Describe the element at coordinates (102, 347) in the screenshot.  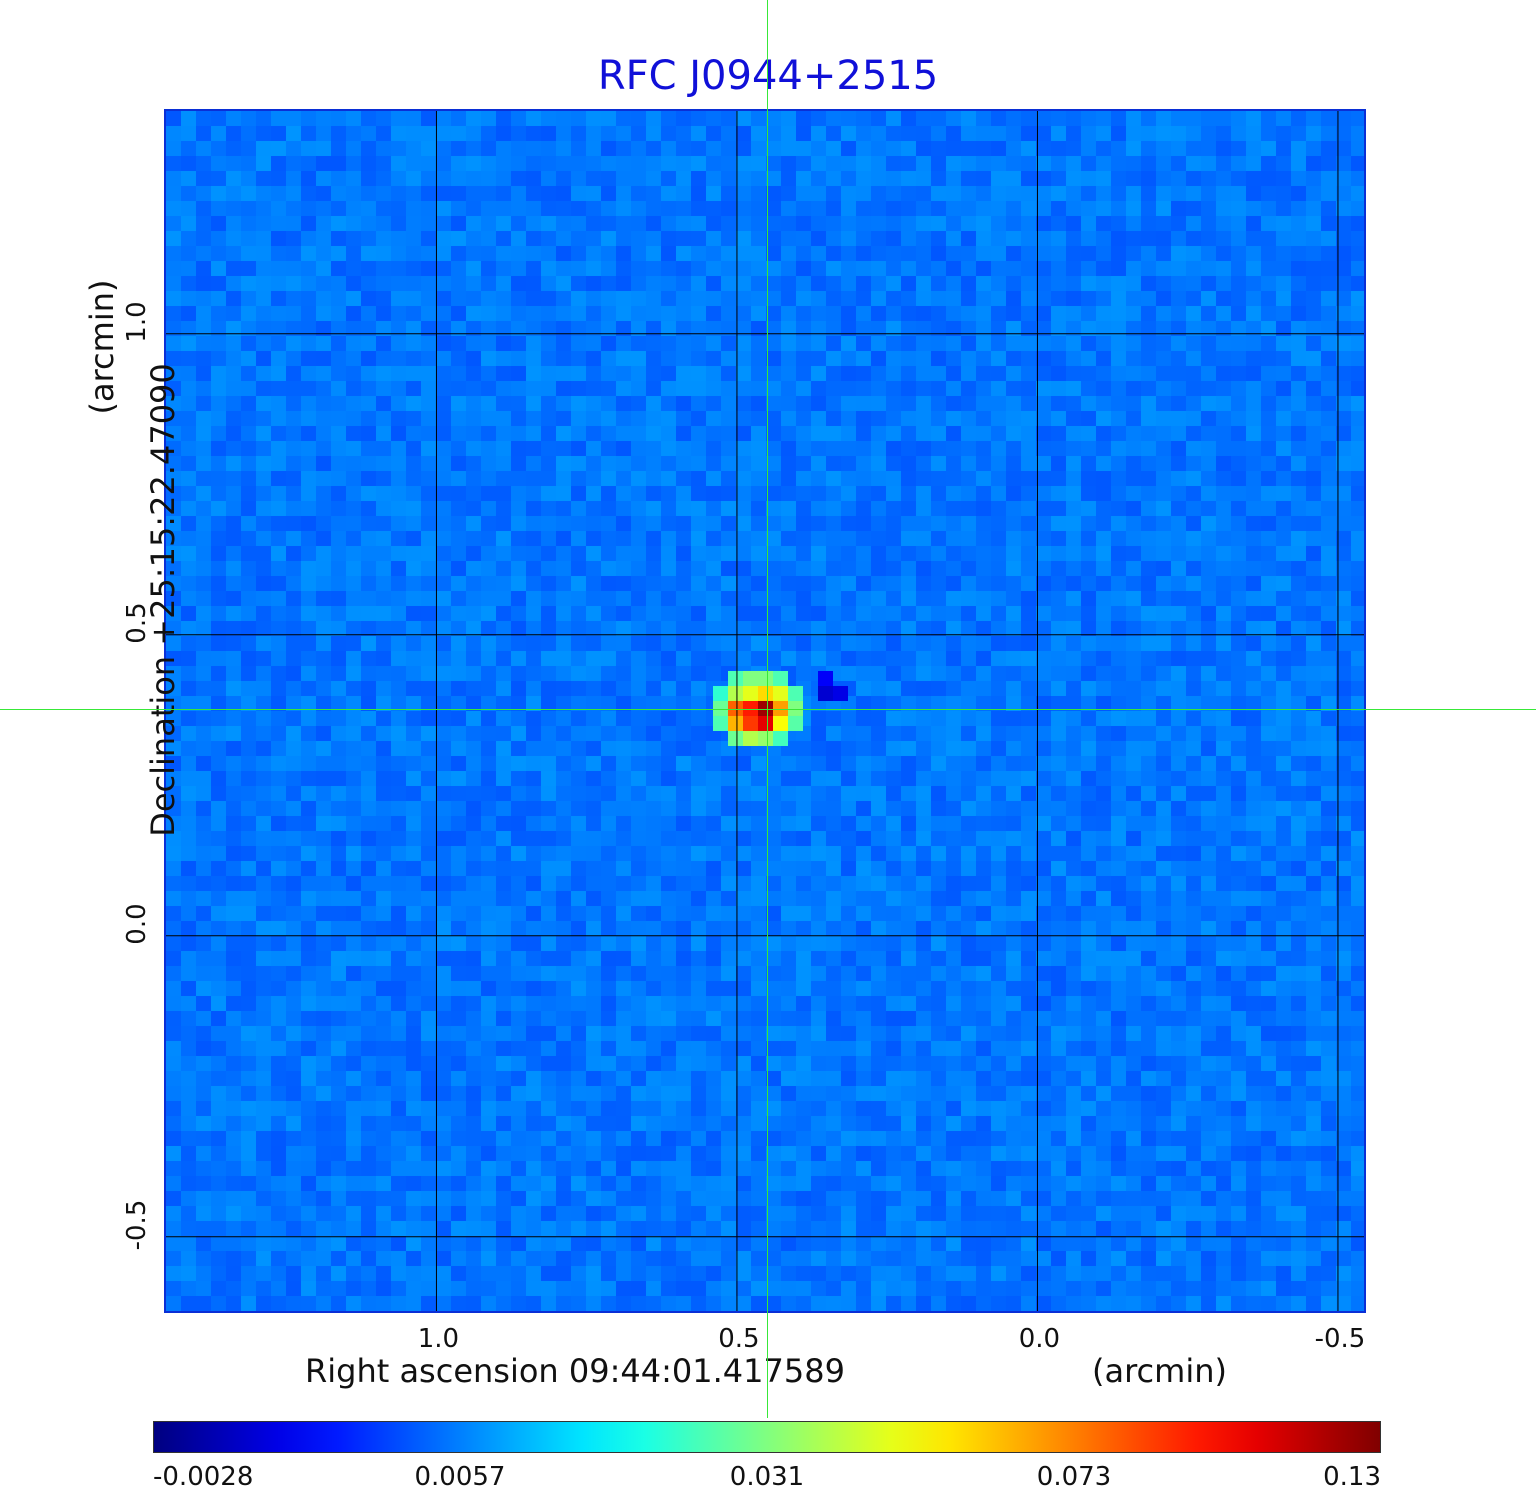
I see `y-axis-unit: (arcmin)` at that location.